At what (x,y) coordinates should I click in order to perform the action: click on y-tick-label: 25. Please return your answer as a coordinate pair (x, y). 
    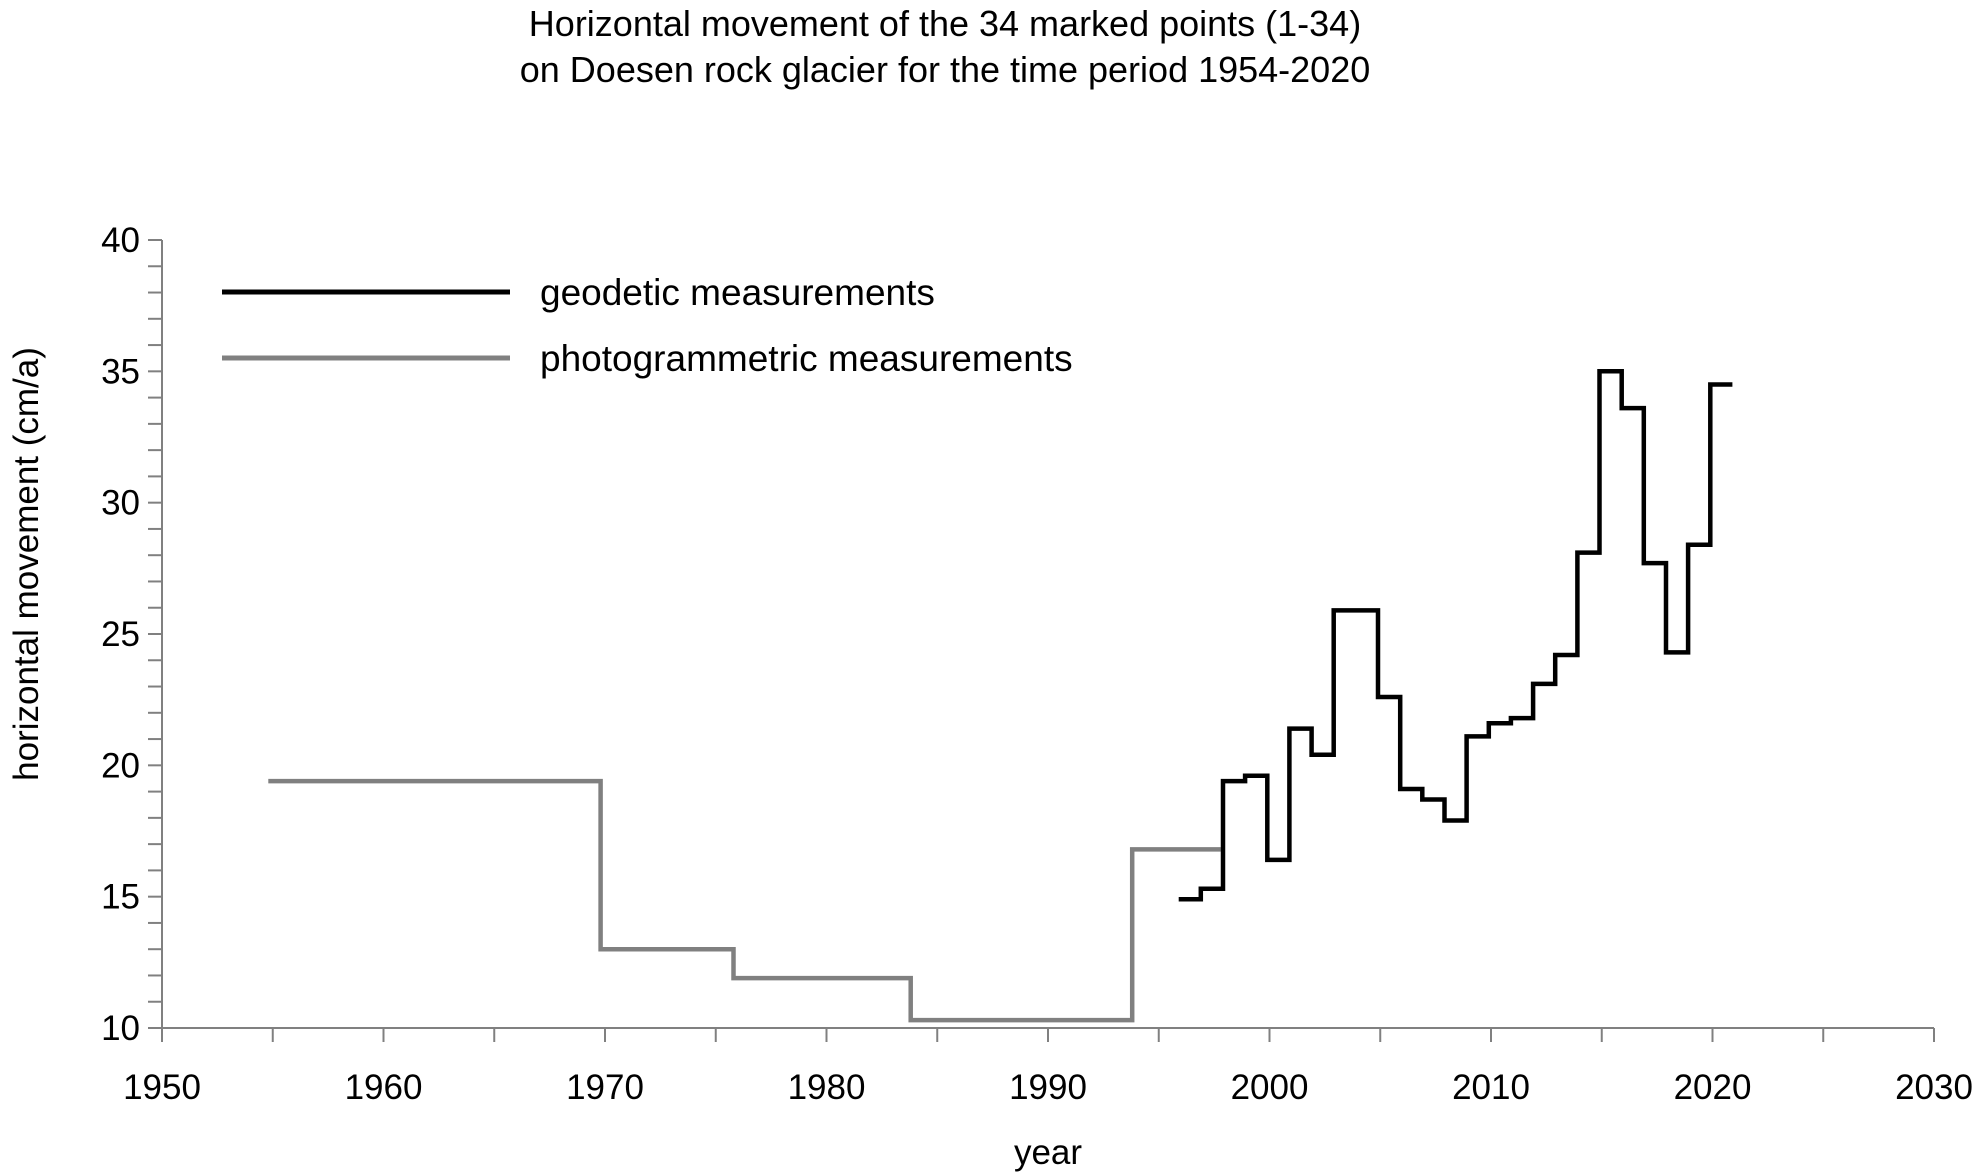
    Looking at the image, I should click on (120, 634).